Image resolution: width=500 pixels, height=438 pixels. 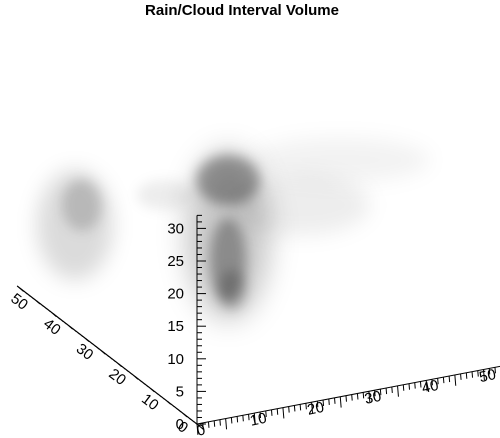 I want to click on z-tick-label: 15, so click(x=175, y=326).